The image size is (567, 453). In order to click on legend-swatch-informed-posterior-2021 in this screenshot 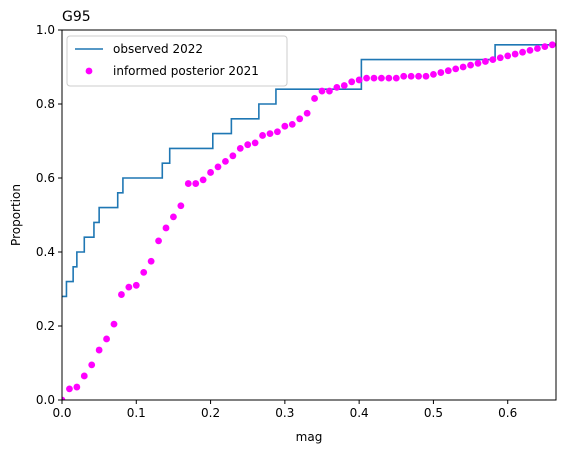, I will do `click(89, 71)`.